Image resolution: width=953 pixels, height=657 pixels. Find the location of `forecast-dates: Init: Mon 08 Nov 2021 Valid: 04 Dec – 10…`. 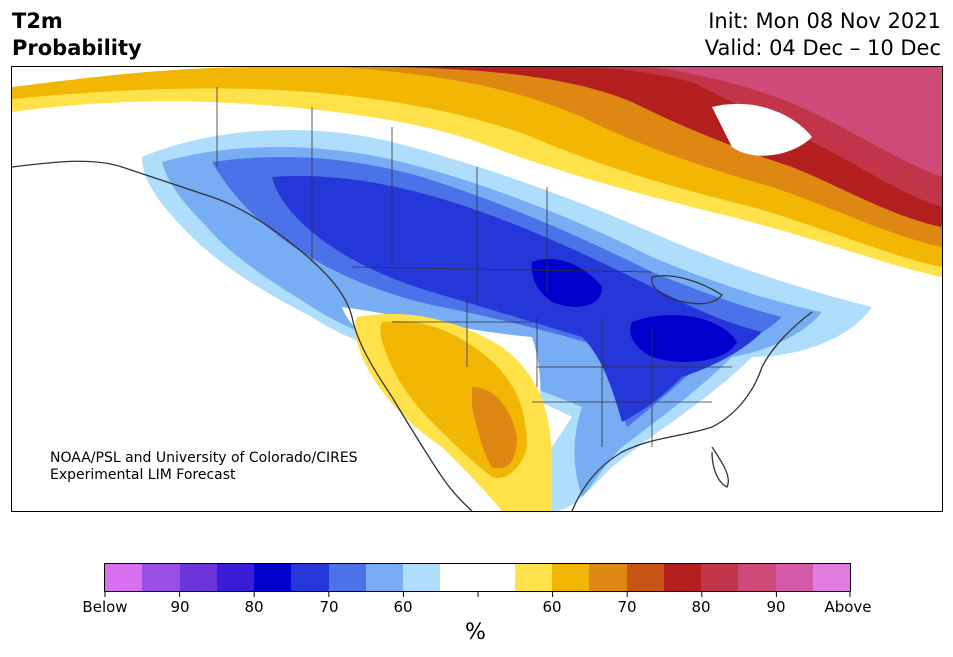

forecast-dates: Init: Mon 08 Nov 2021 Valid: 04 Dec – 10… is located at coordinates (823, 35).